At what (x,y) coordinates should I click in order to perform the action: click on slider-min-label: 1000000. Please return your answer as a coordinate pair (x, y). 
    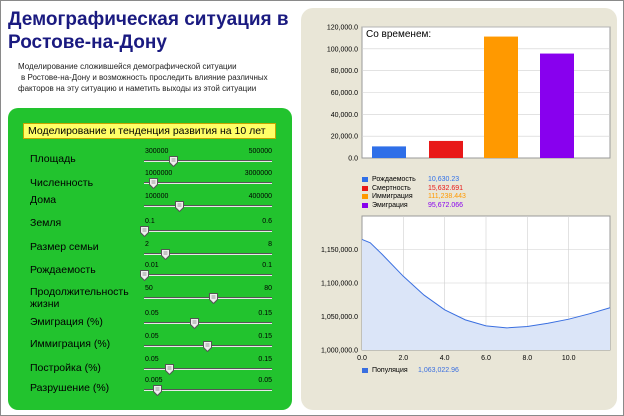
    Looking at the image, I should click on (159, 173).